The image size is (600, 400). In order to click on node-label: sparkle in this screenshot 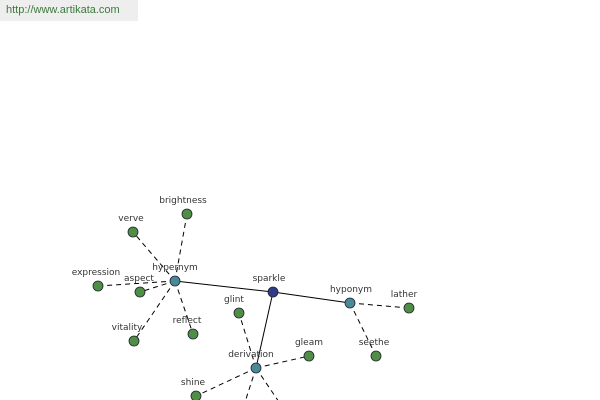, I will do `click(269, 279)`.